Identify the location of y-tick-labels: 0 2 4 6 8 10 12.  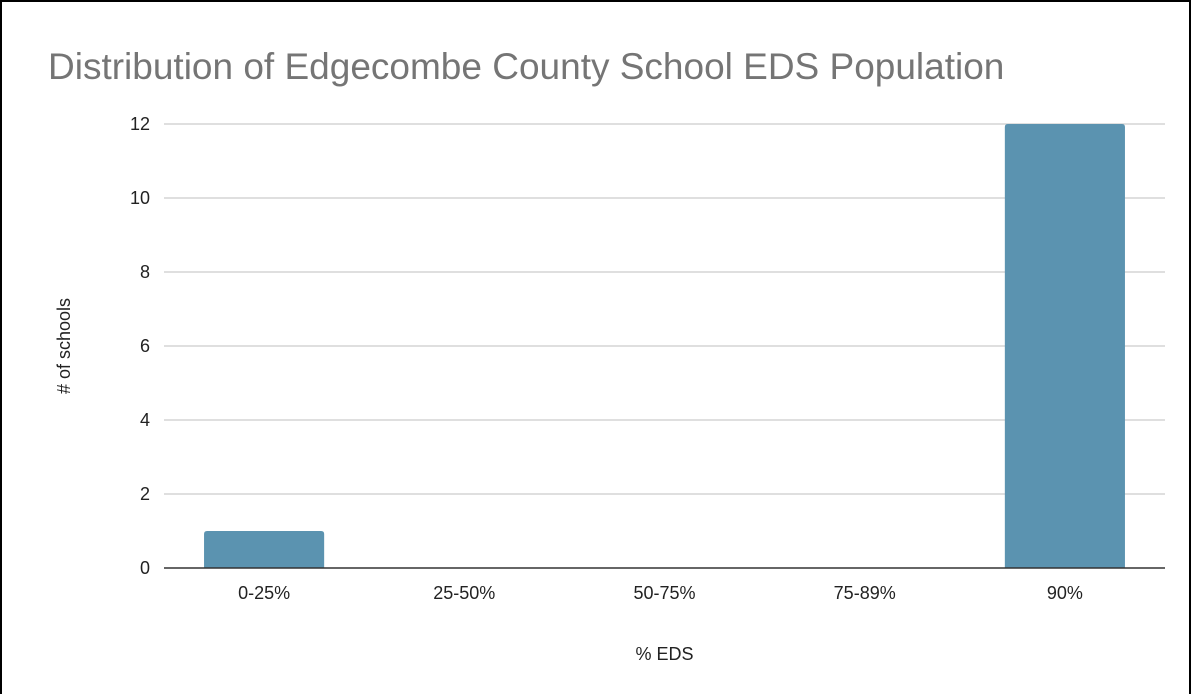
(140, 346).